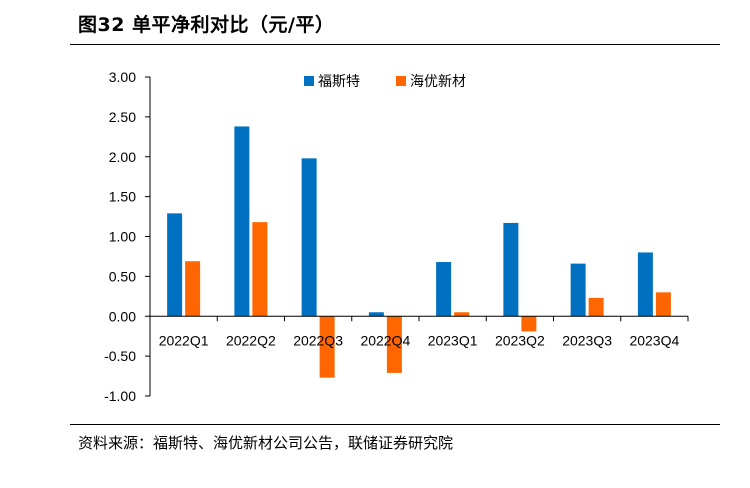  What do you see at coordinates (578, 290) in the screenshot?
I see `bar-series-1-2023Q3` at bounding box center [578, 290].